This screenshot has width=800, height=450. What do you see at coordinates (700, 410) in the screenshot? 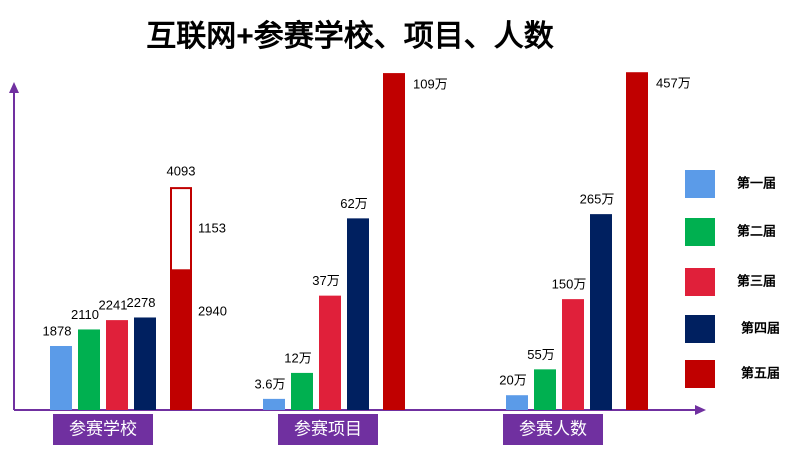
I see `x-axis-arrow` at bounding box center [700, 410].